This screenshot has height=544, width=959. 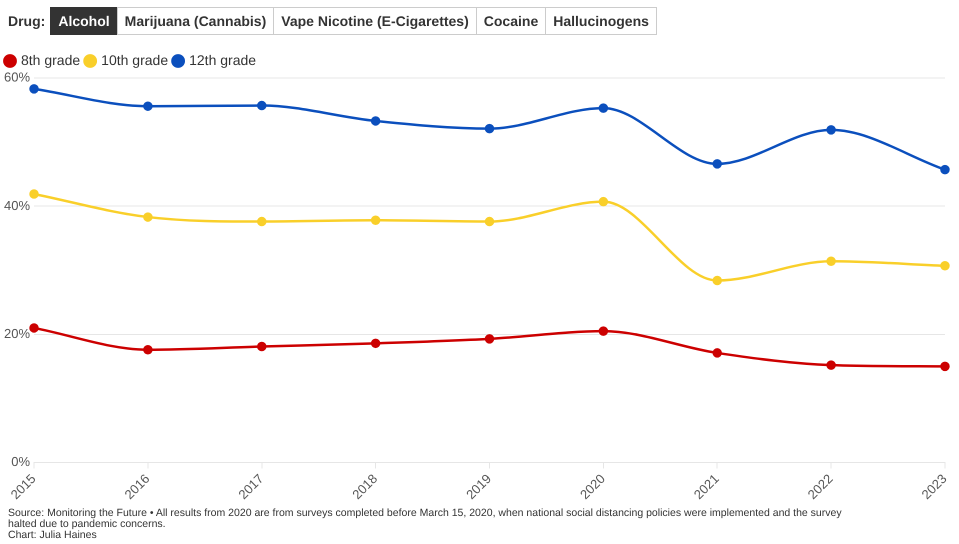 What do you see at coordinates (50, 60) in the screenshot?
I see `legend-label: 8th grade` at bounding box center [50, 60].